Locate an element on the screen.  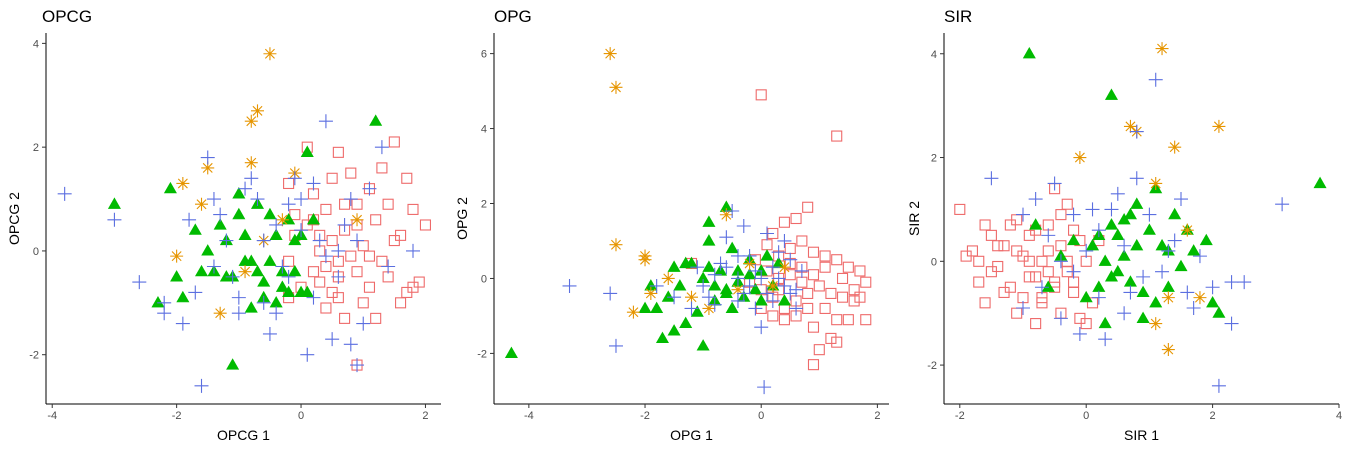
panel-title: SIR is located at coordinates (958, 16).